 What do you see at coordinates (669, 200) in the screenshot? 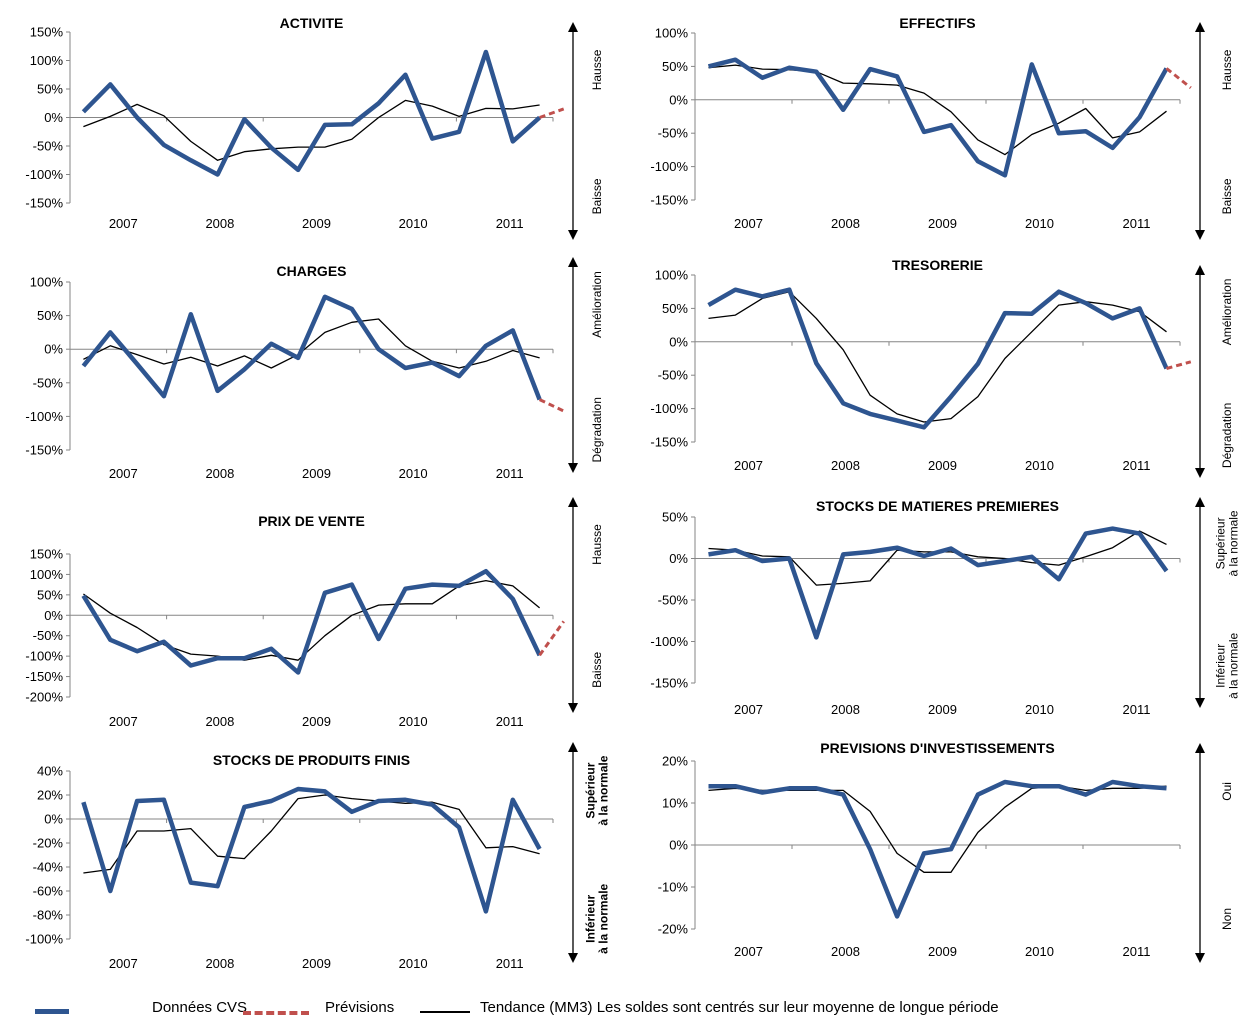
I see `chart2-y-tick-label: -150%` at bounding box center [669, 200].